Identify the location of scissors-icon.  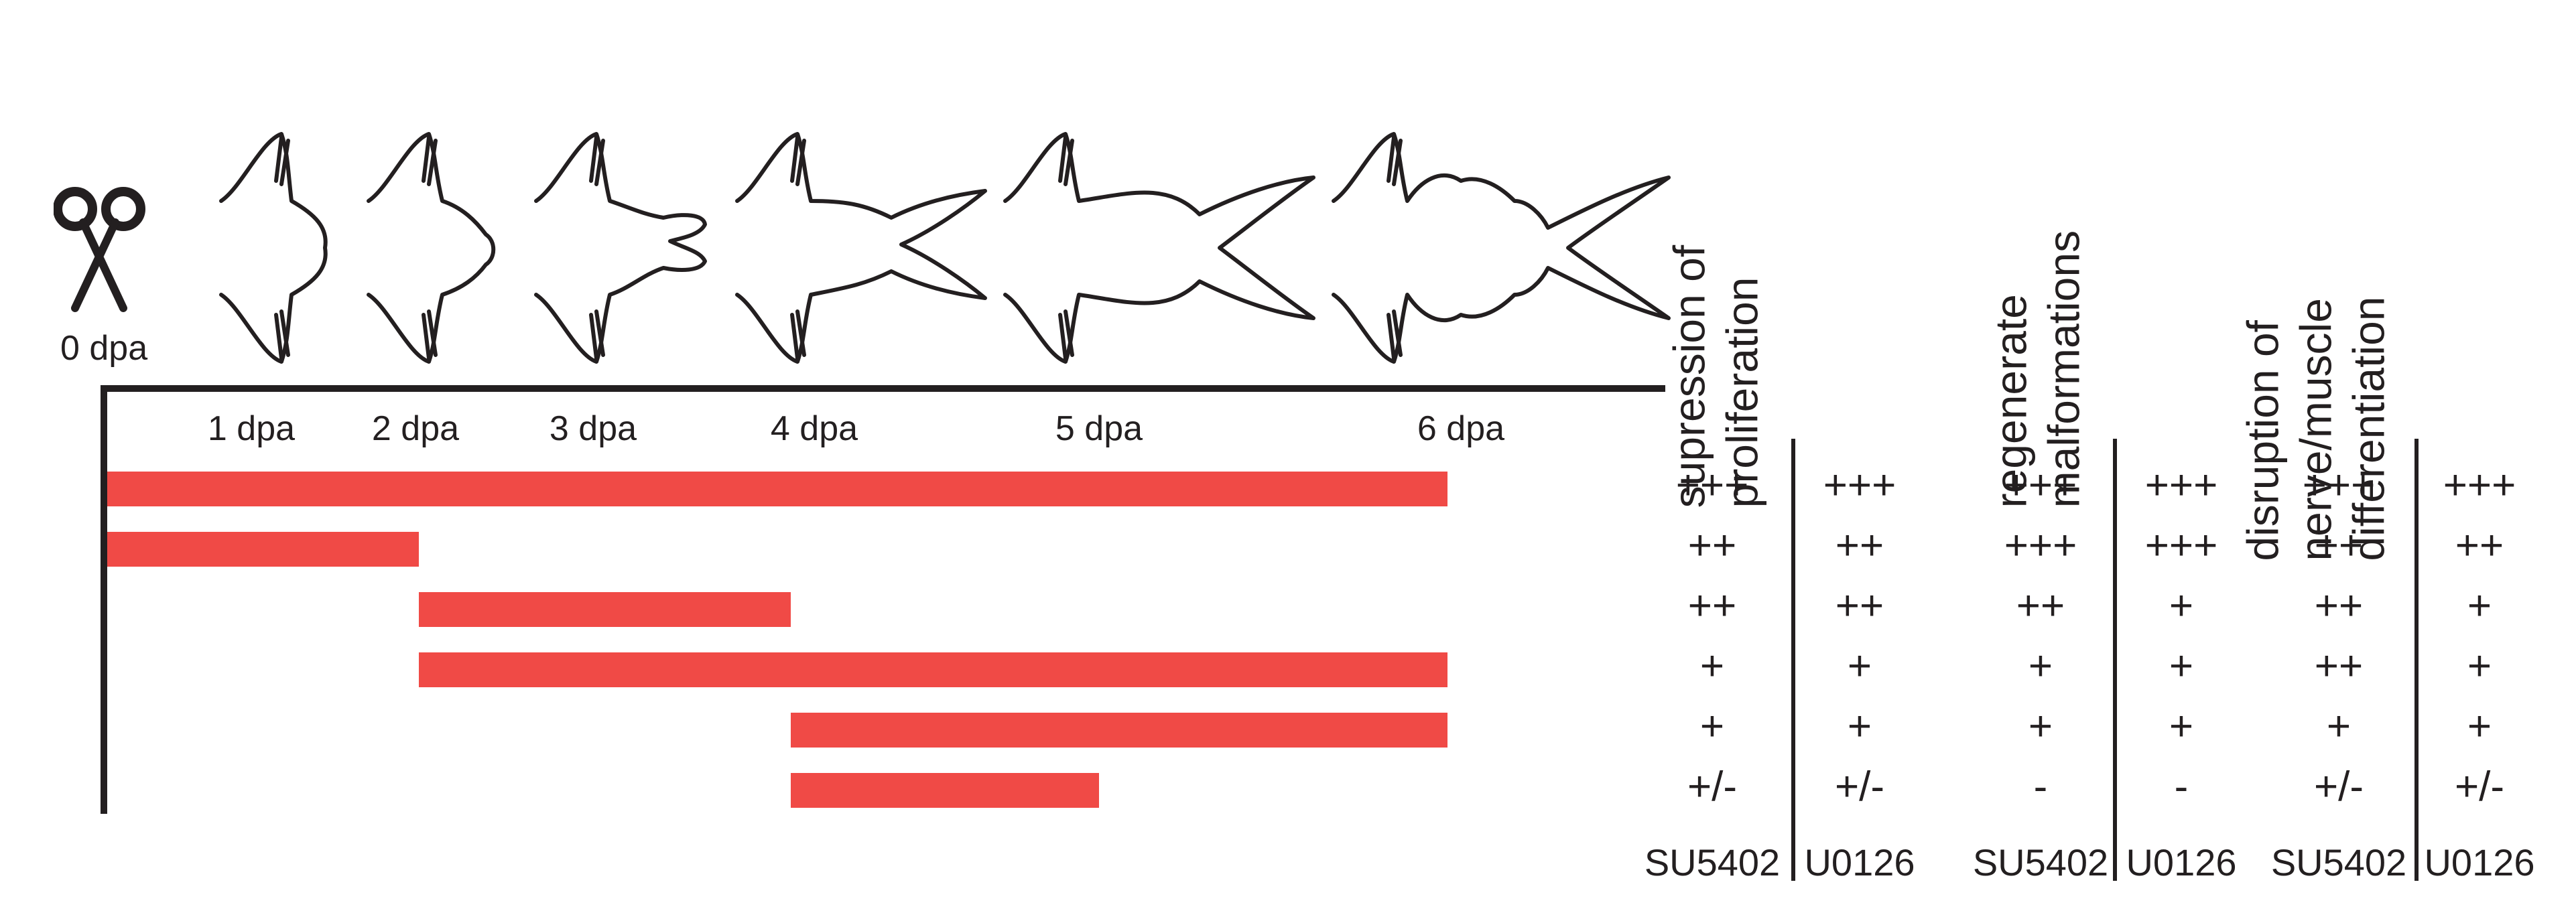
(99, 250).